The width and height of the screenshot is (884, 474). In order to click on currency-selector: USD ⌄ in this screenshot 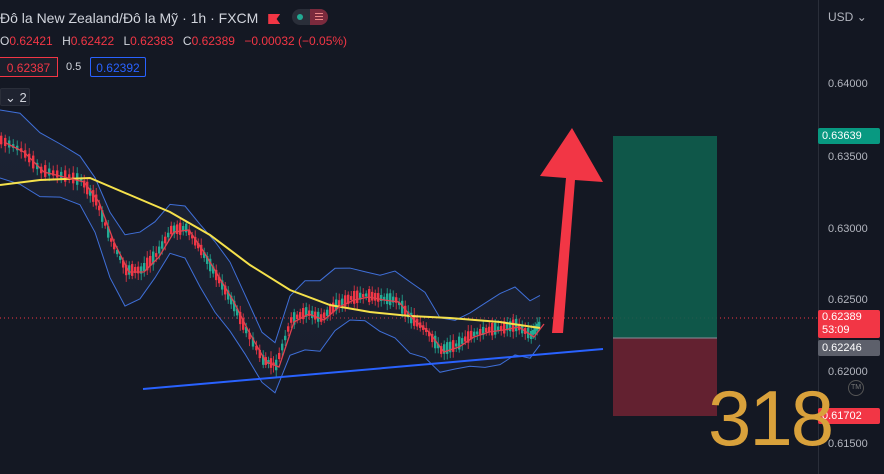, I will do `click(847, 17)`.